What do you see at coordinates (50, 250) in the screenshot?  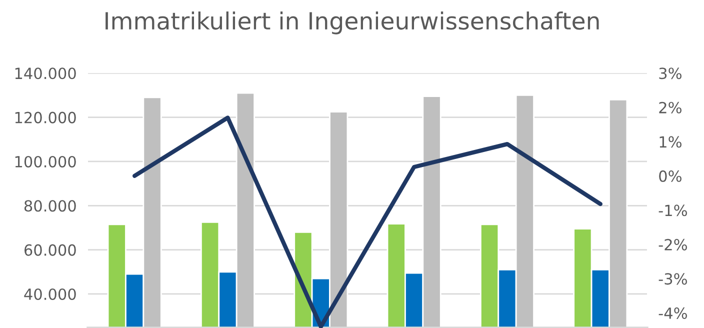 I see `y-tick-label: 60.000` at bounding box center [50, 250].